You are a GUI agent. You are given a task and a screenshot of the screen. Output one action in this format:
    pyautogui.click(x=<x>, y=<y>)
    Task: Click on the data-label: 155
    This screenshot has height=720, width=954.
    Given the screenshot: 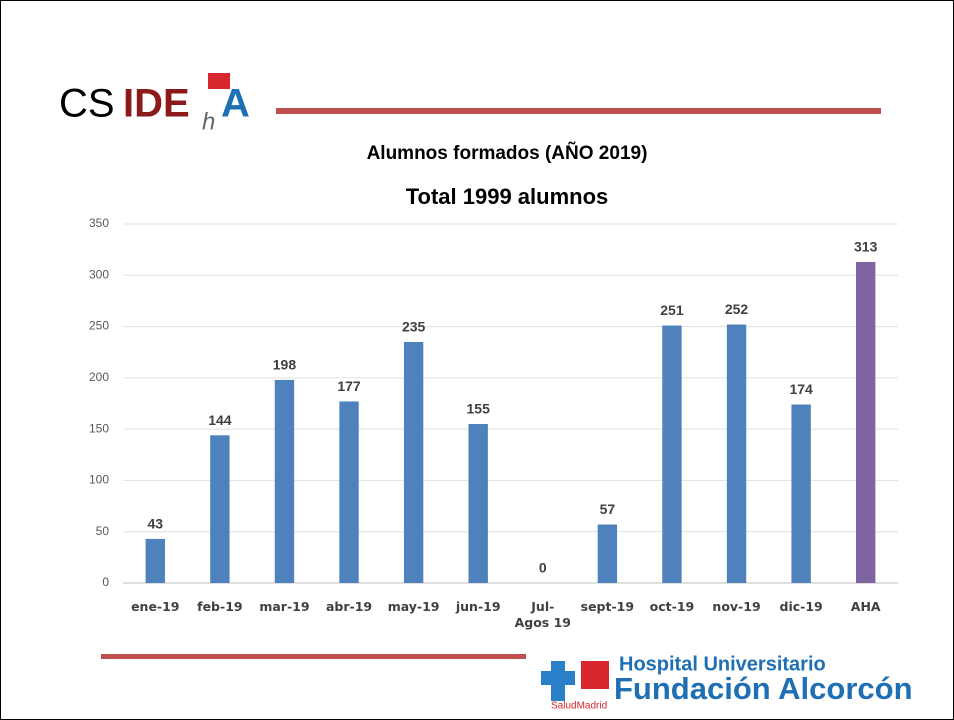 What is the action you would take?
    pyautogui.click(x=479, y=409)
    